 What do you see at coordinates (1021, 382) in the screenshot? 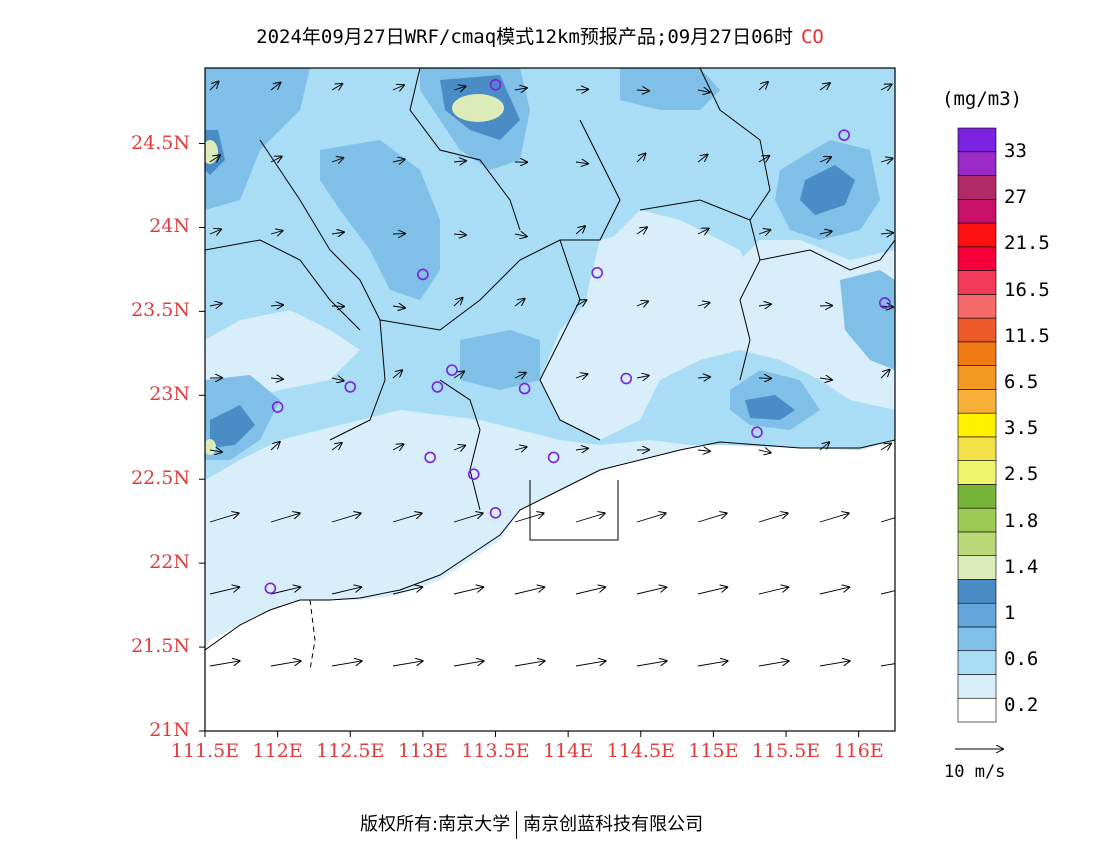
I see `colorbar-tick-label: 6.5` at bounding box center [1021, 382].